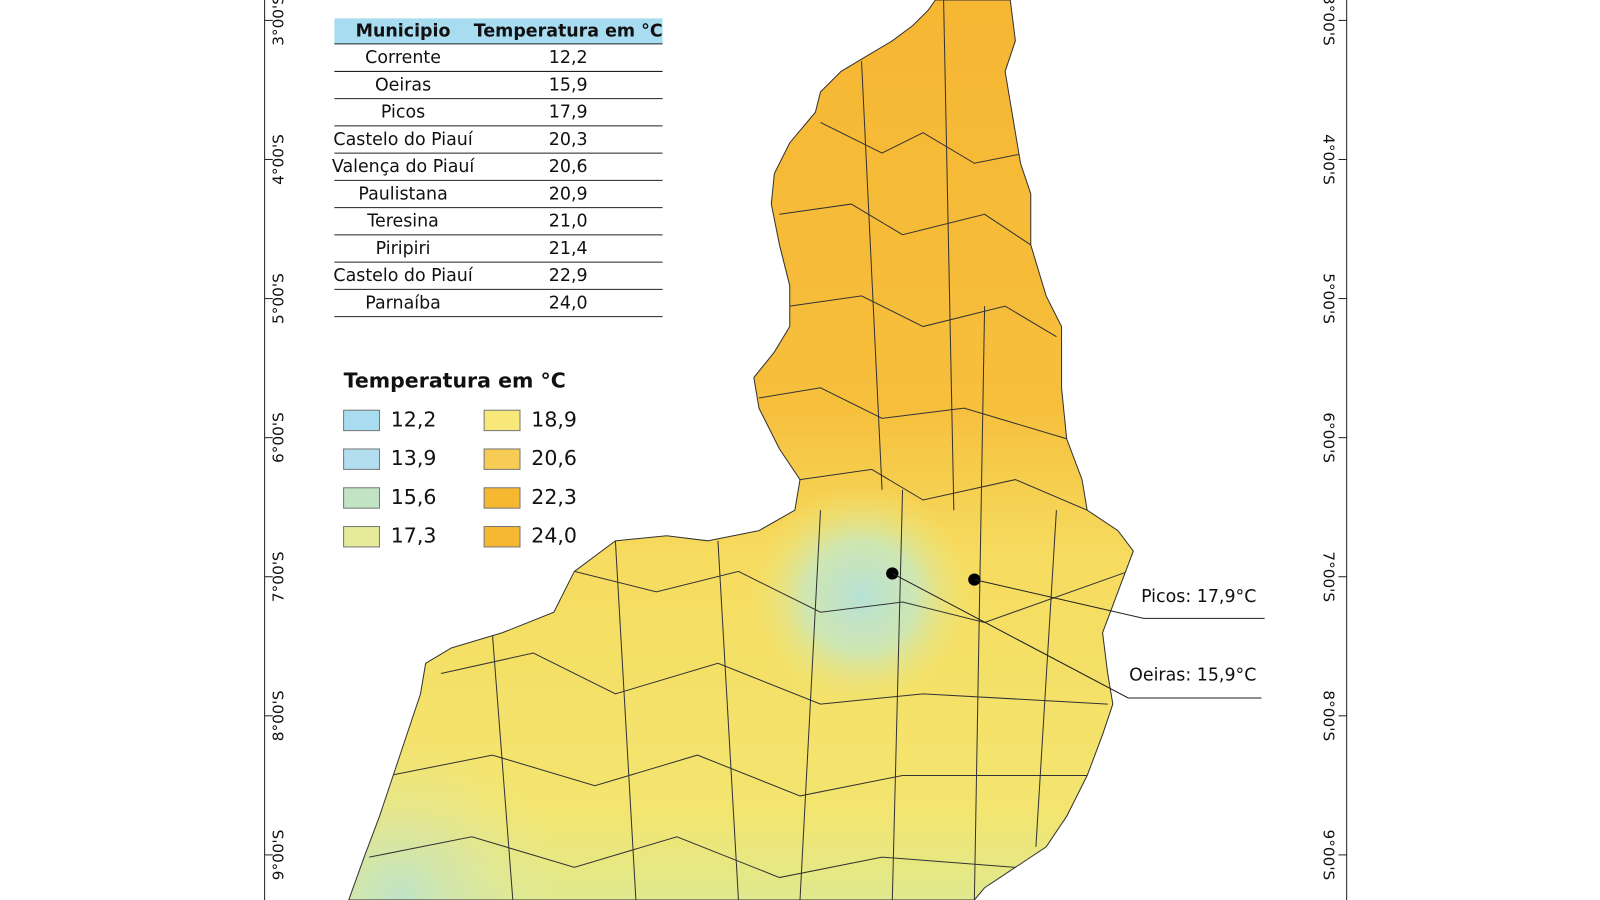 The width and height of the screenshot is (1600, 900). Describe the element at coordinates (1192, 676) in the screenshot. I see `annotation: Oeiras: 15,9°C` at that location.